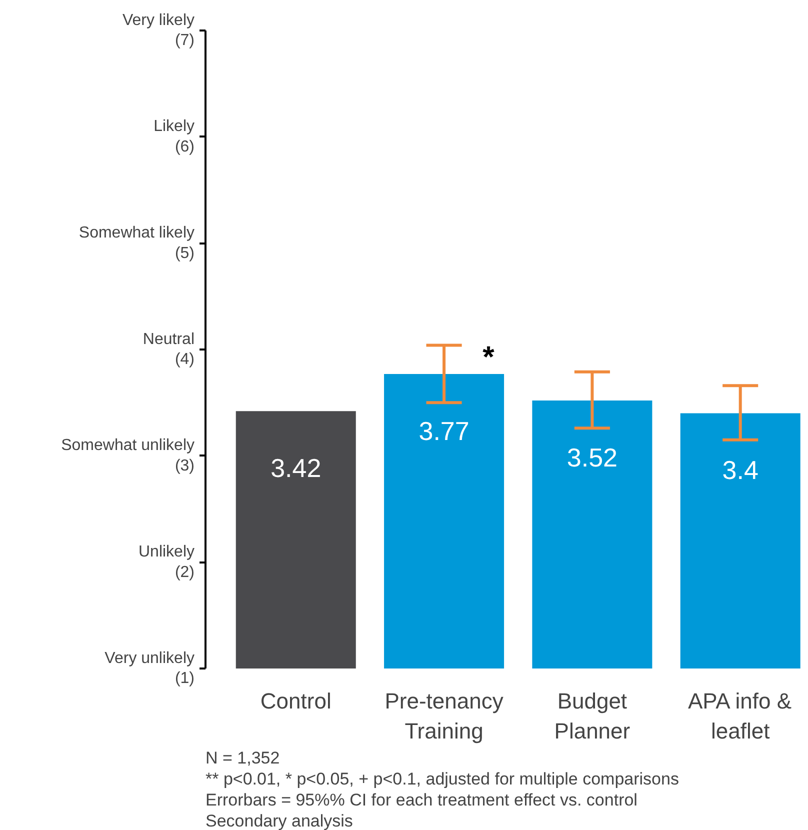  I want to click on x-tick-label: Control, so click(296, 701).